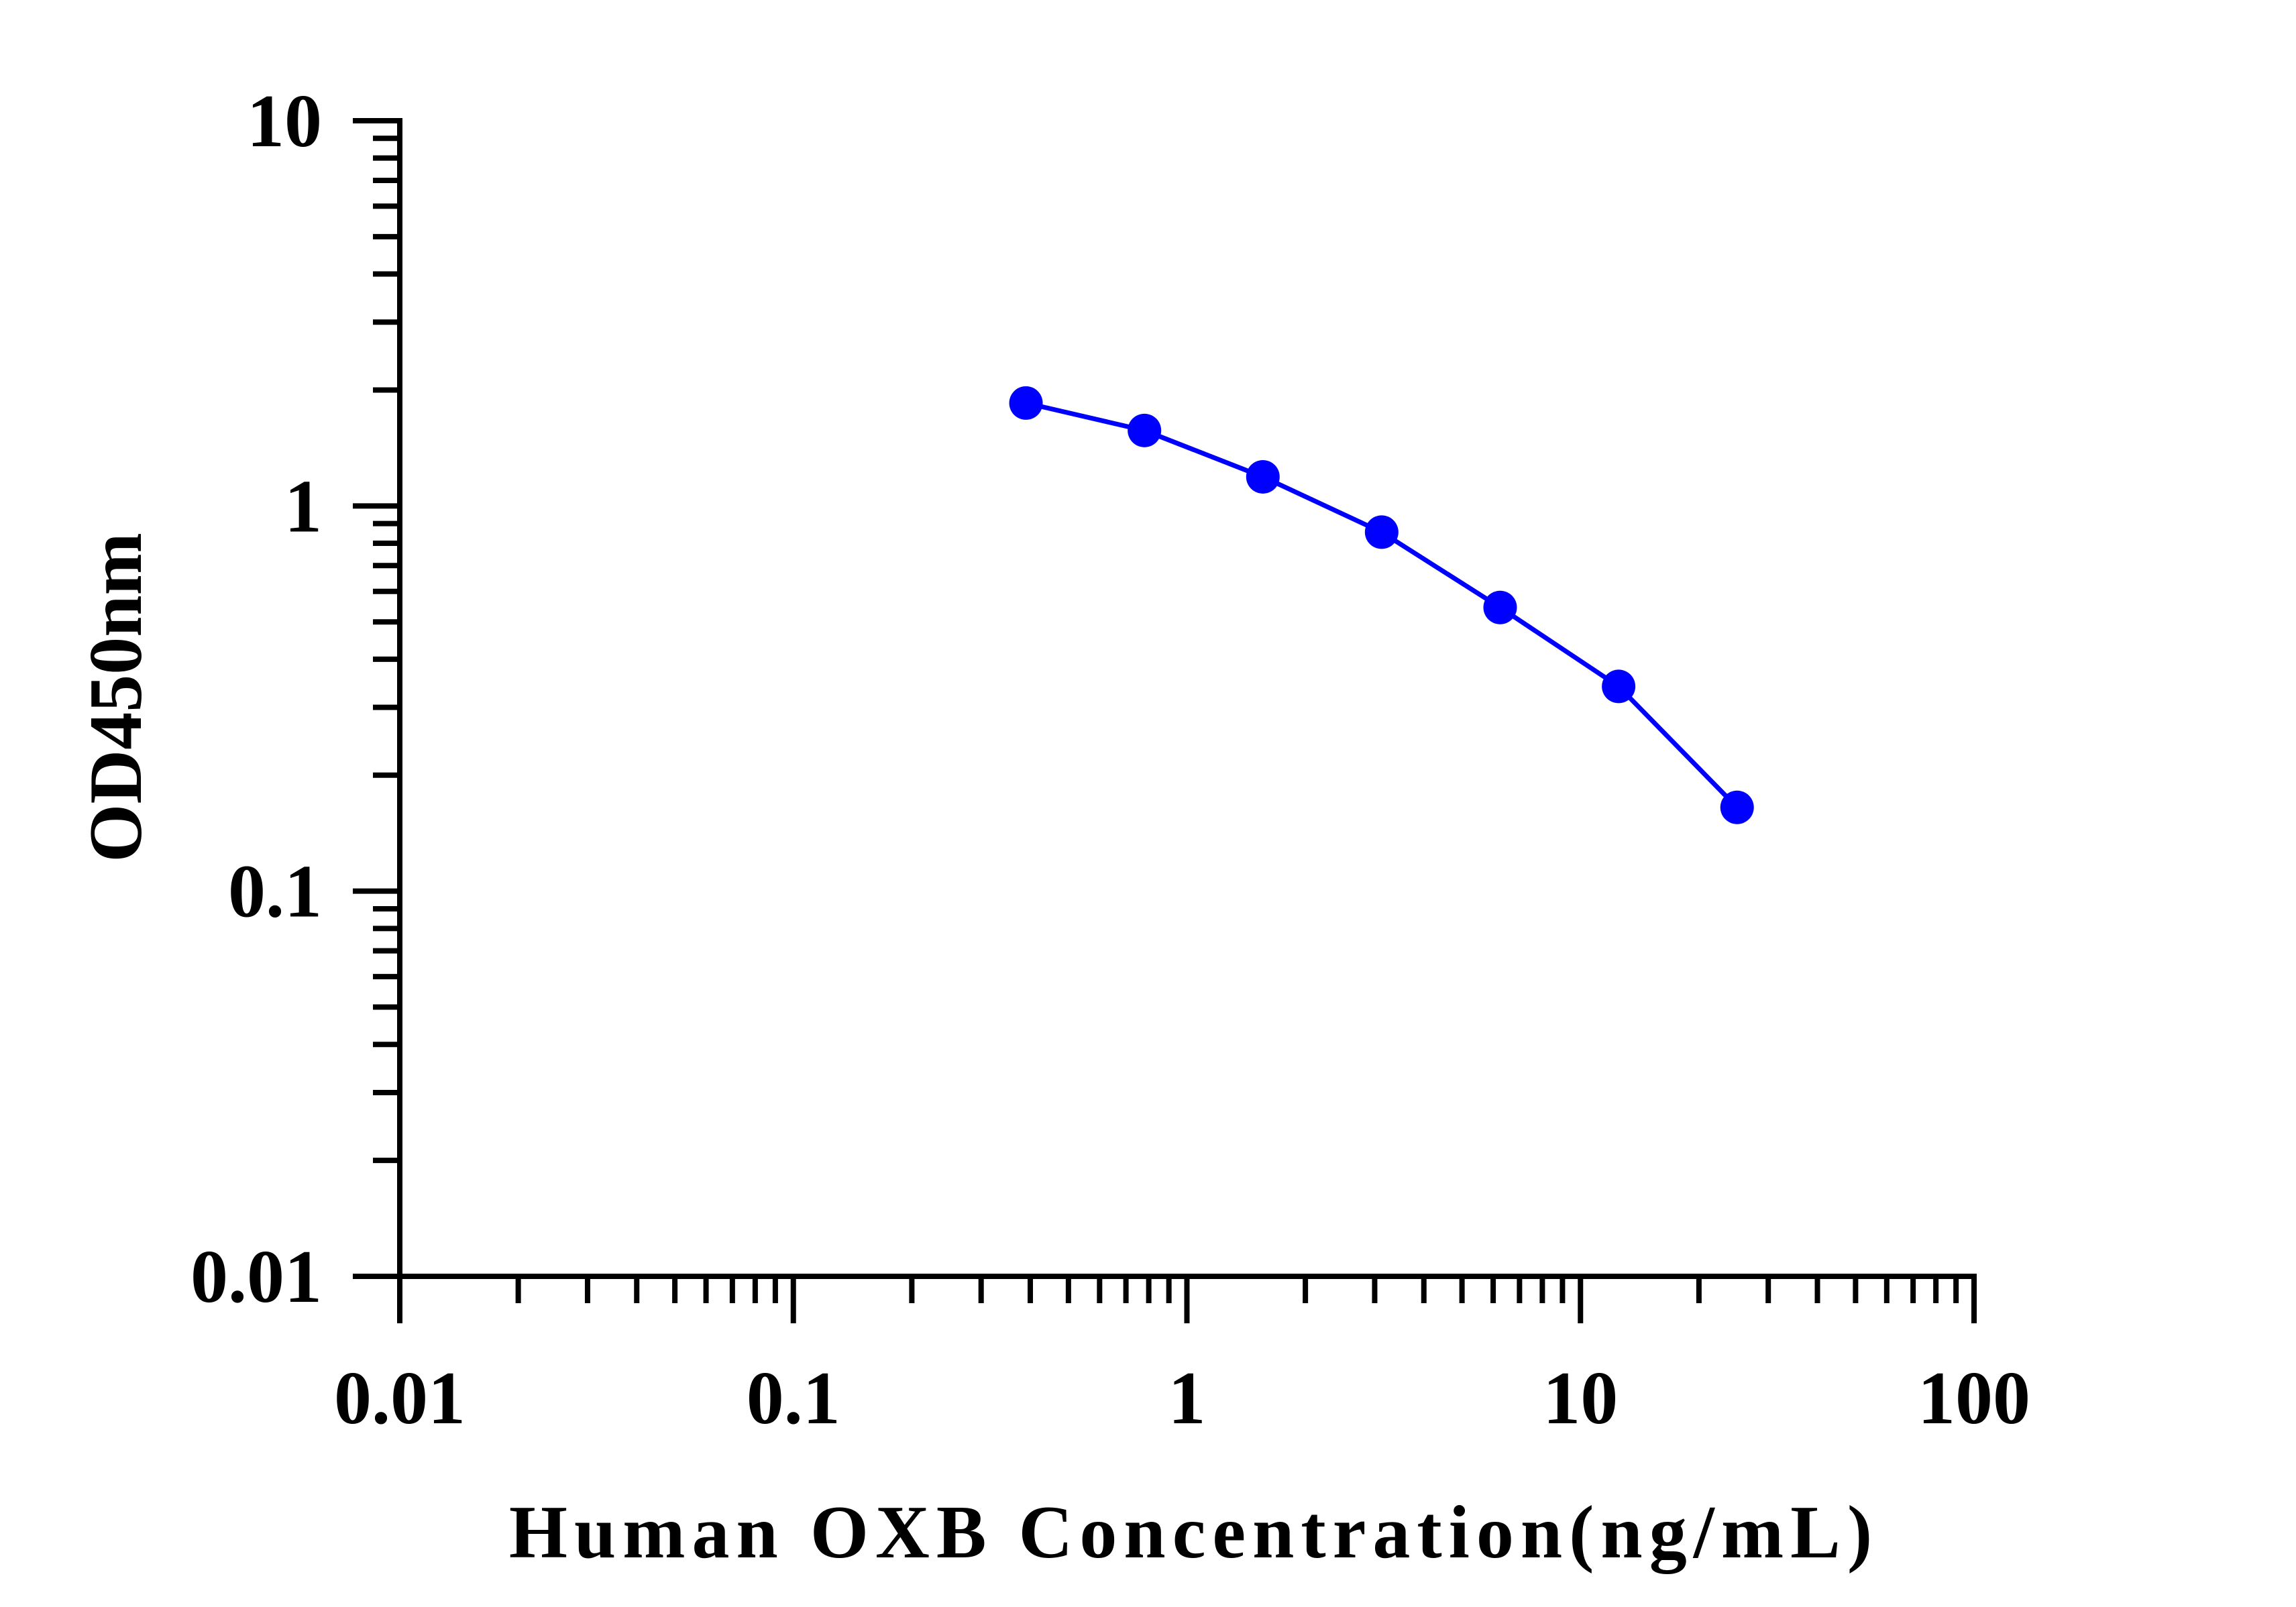  Describe the element at coordinates (303, 506) in the screenshot. I see `y-tick-label: 1` at that location.